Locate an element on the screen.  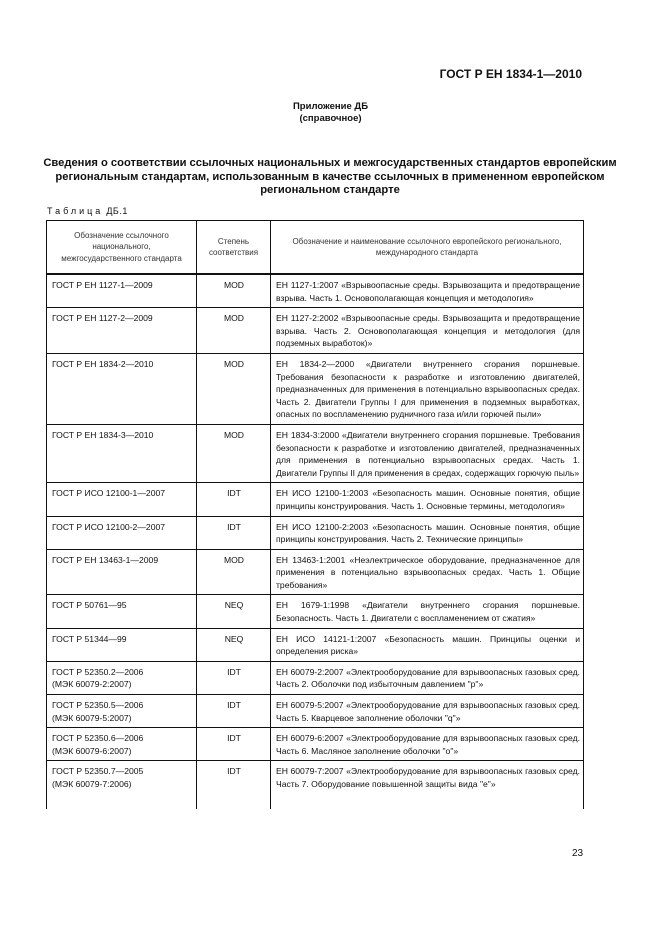
national-standard: ГОСТ Р ИСО 12100-2—2007 is located at coordinates (109, 526).